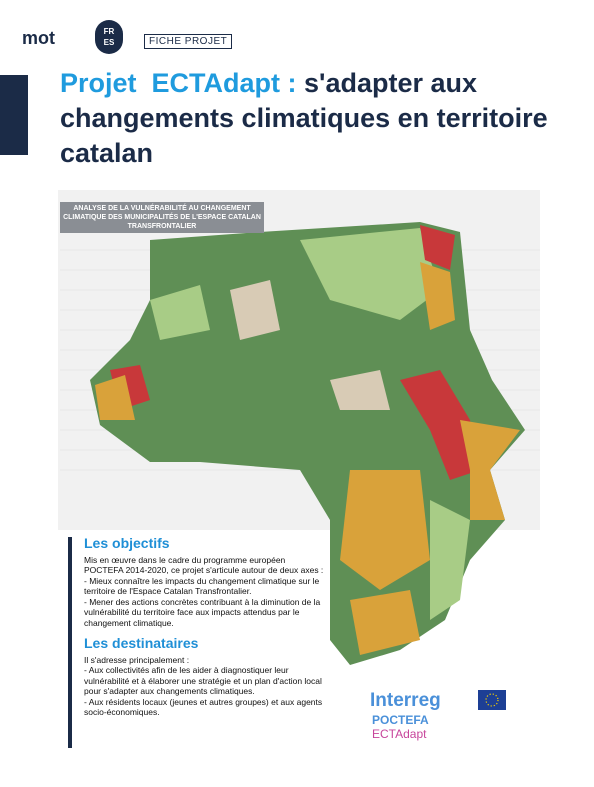 The width and height of the screenshot is (594, 787). I want to click on eu-flag, so click(492, 700).